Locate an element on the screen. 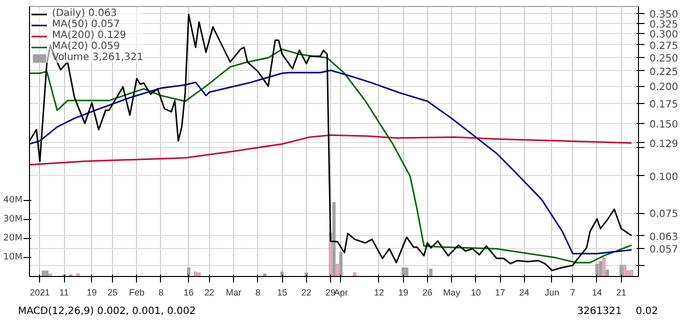  x-tick-label: 29 is located at coordinates (331, 293).